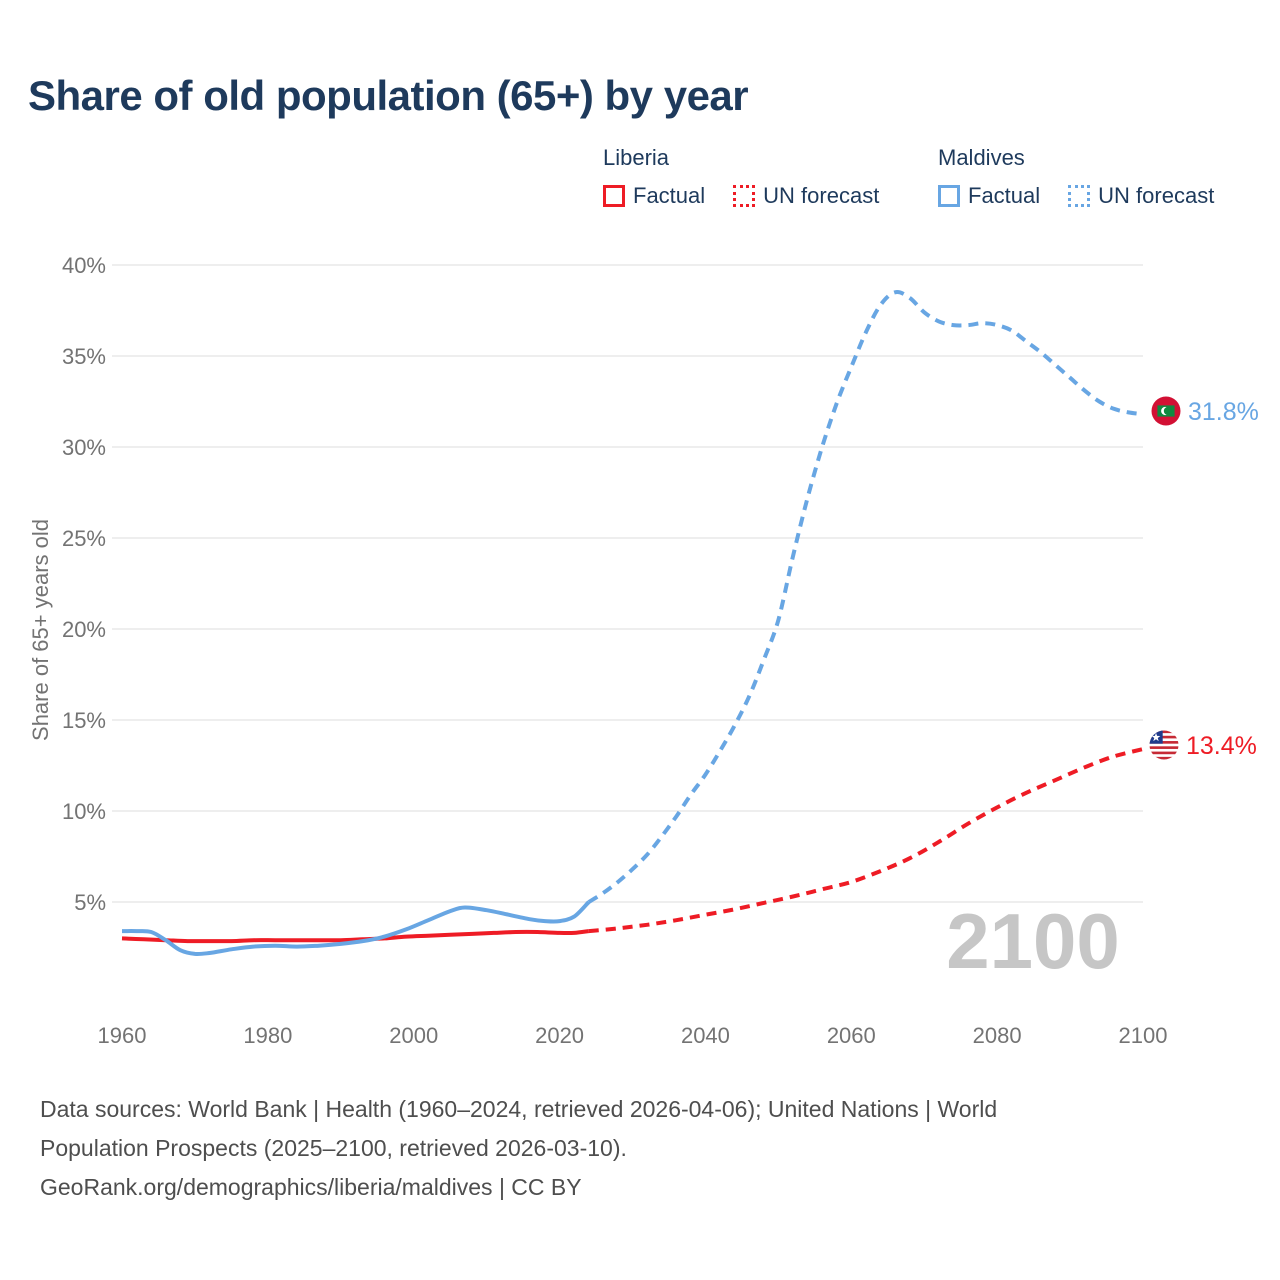  Describe the element at coordinates (84, 811) in the screenshot. I see `y-tick-10%: 10%` at that location.